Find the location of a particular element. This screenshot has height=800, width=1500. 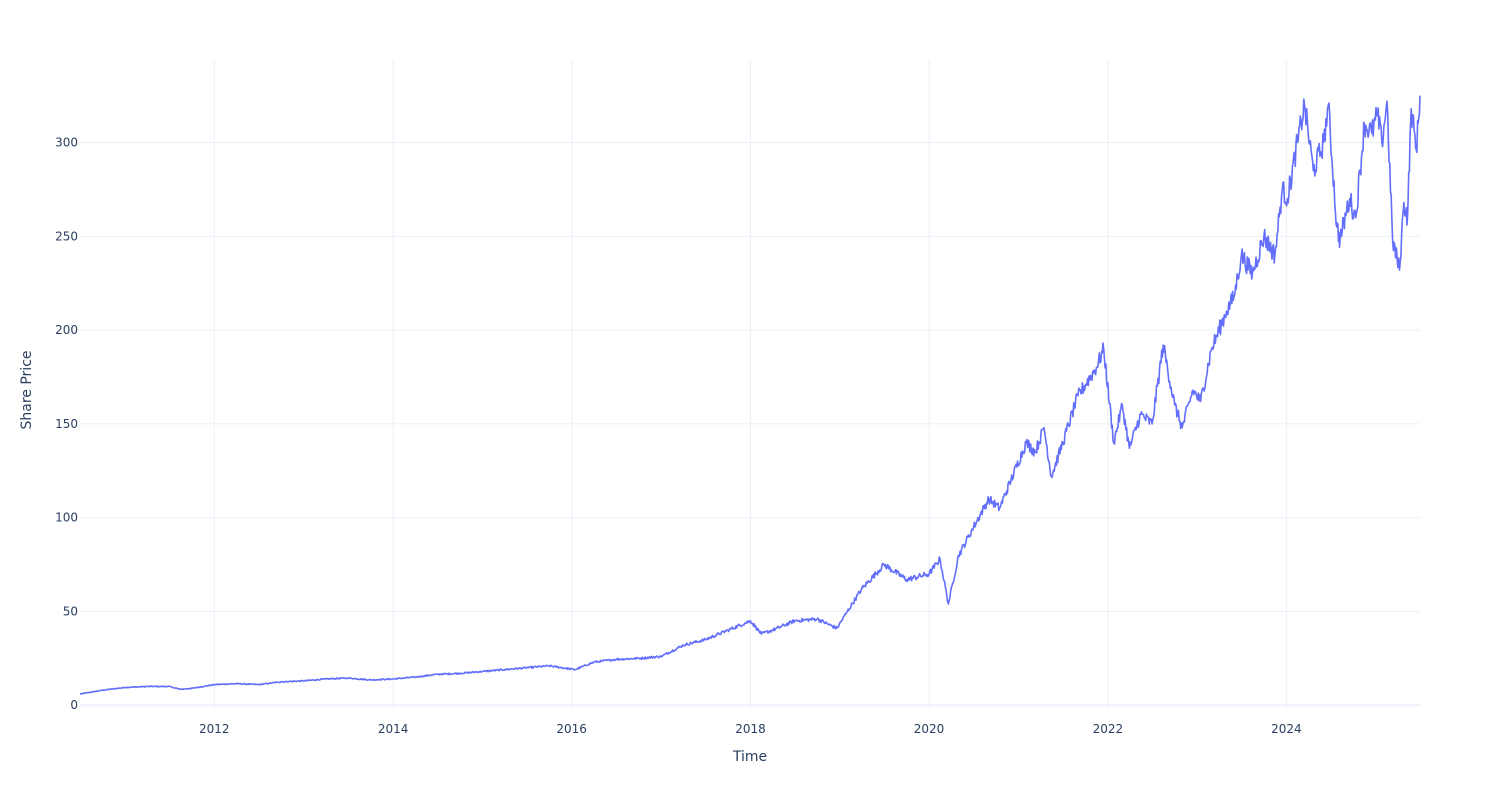

y-tick-label: 50 is located at coordinates (70, 611).